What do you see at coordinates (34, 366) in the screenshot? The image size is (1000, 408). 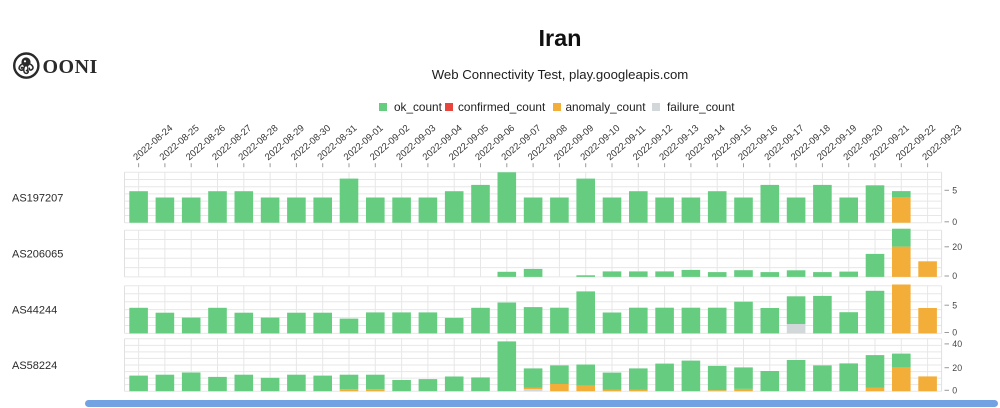 I see `svg-text: AS58224` at bounding box center [34, 366].